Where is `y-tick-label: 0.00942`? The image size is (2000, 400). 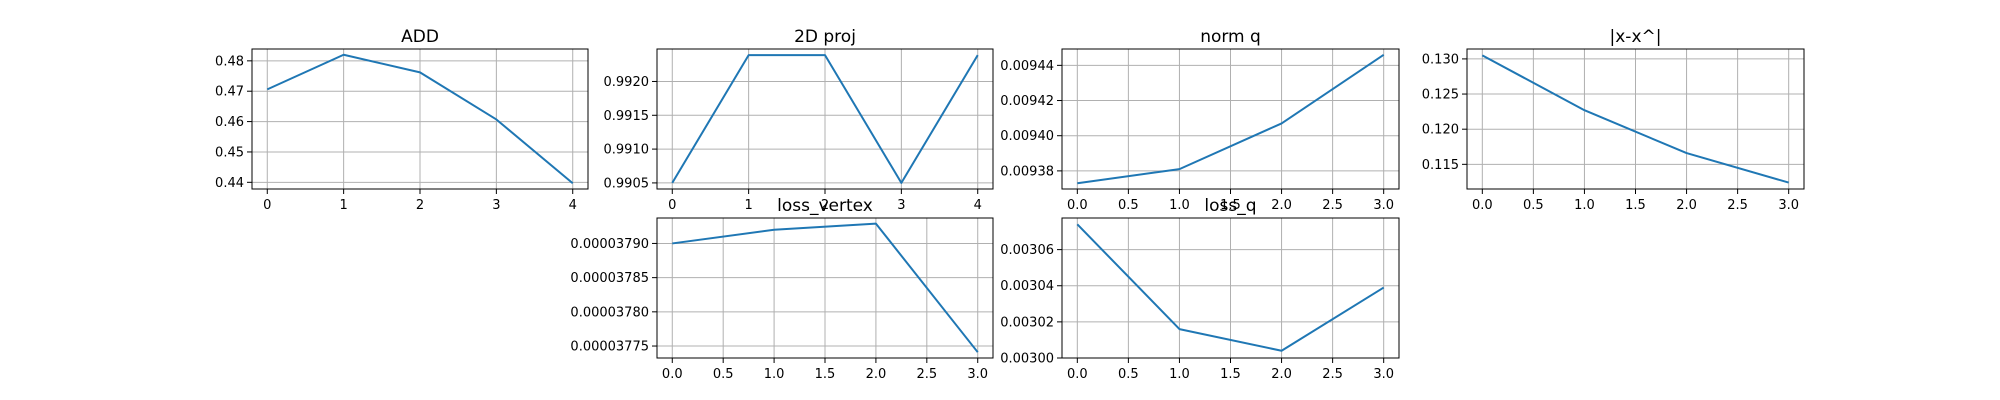
y-tick-label: 0.00942 is located at coordinates (1027, 101).